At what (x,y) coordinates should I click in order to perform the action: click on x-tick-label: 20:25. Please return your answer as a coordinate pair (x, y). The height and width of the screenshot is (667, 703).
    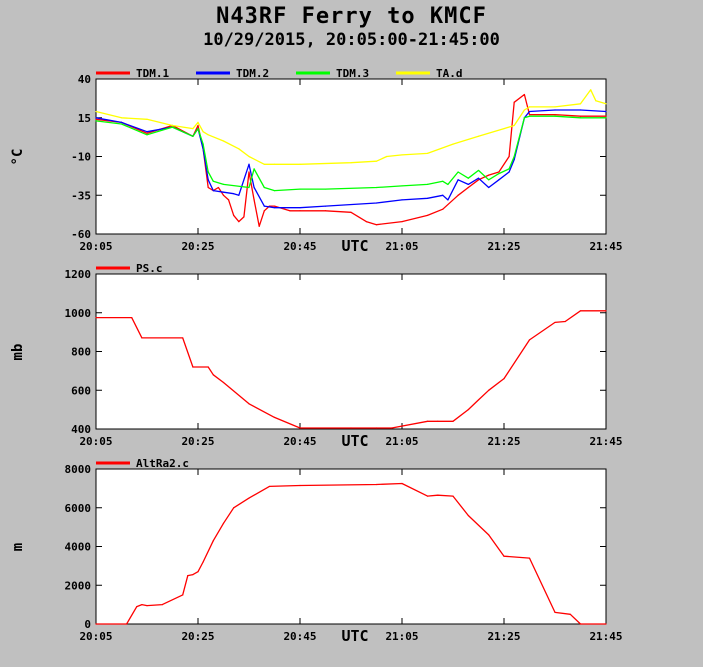
    Looking at the image, I should click on (197, 246).